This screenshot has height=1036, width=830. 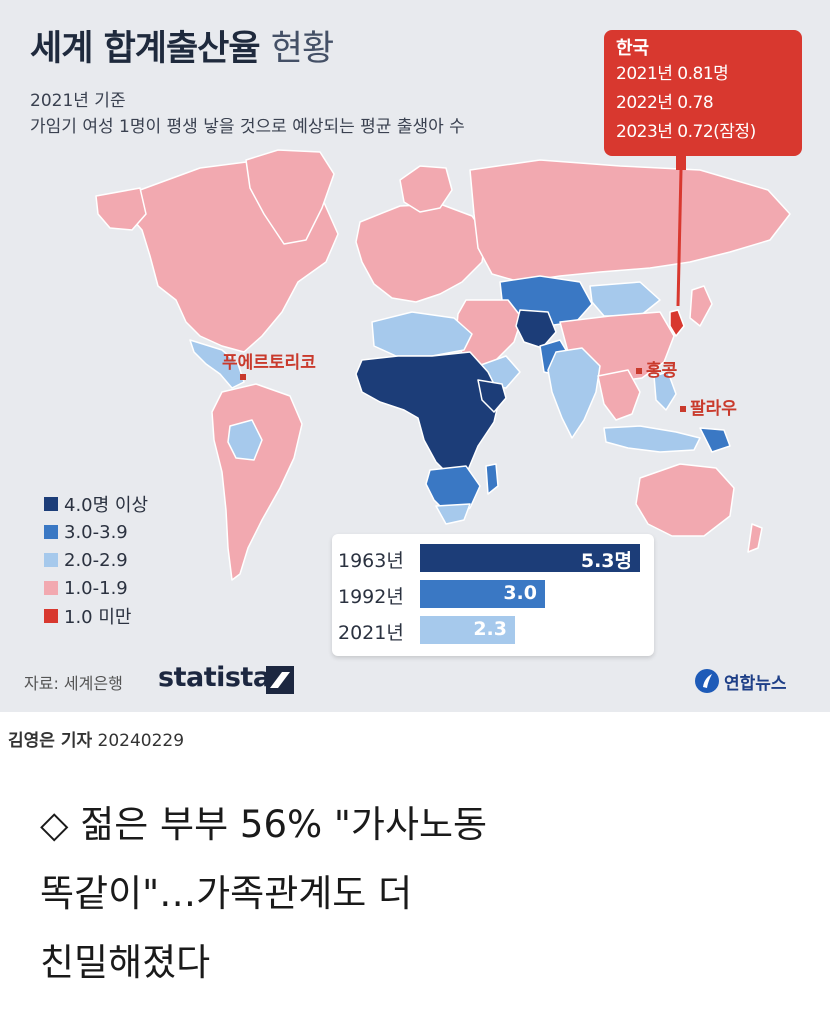 What do you see at coordinates (421, 253) in the screenshot?
I see `map-europe` at bounding box center [421, 253].